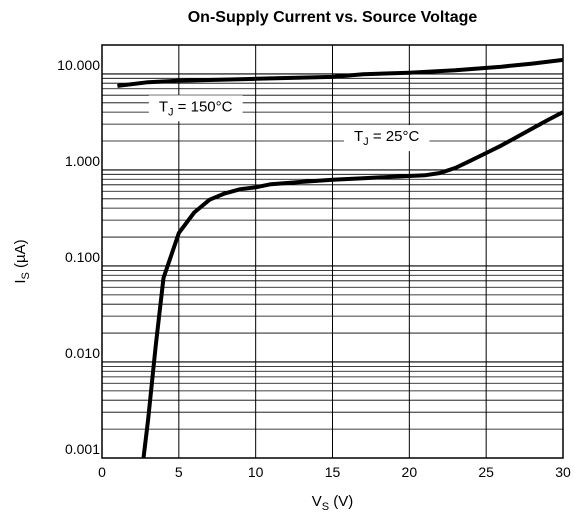 This screenshot has height=518, width=575. Describe the element at coordinates (325, 507) in the screenshot. I see `x-axis-label-sub: S` at that location.